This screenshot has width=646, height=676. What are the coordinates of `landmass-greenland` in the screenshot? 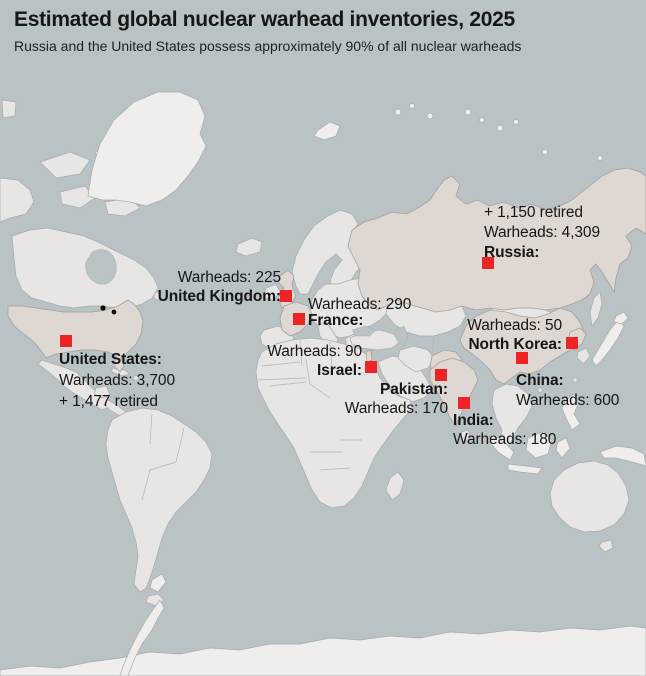 It's located at (147, 149).